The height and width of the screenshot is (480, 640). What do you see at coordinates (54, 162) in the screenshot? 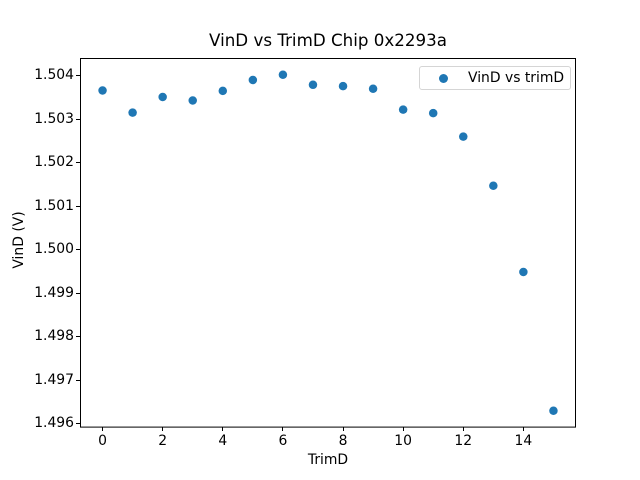
I see `y-tick-label: 1.502` at bounding box center [54, 162].